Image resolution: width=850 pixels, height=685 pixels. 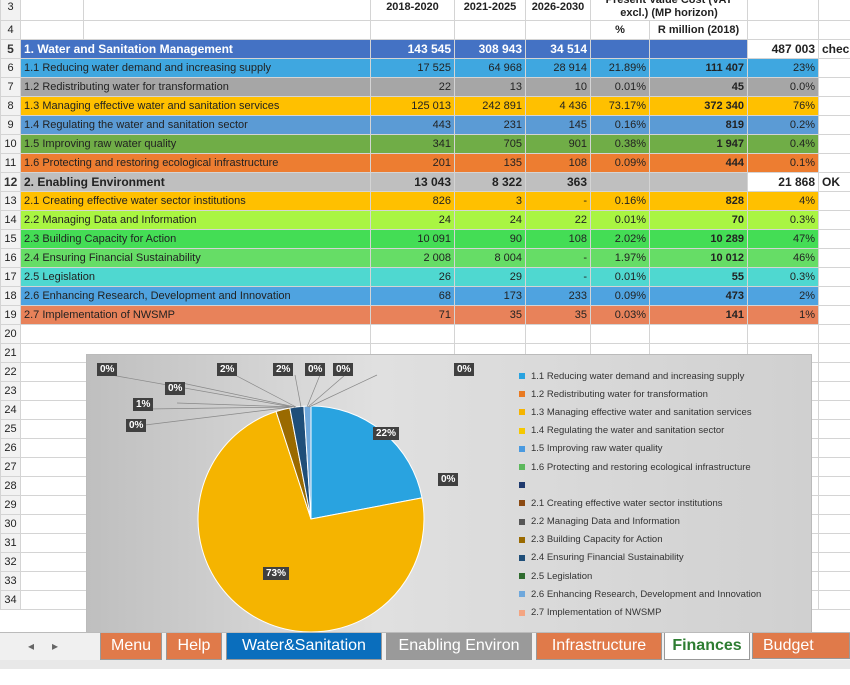 What do you see at coordinates (834, 49) in the screenshot?
I see `cell: check` at bounding box center [834, 49].